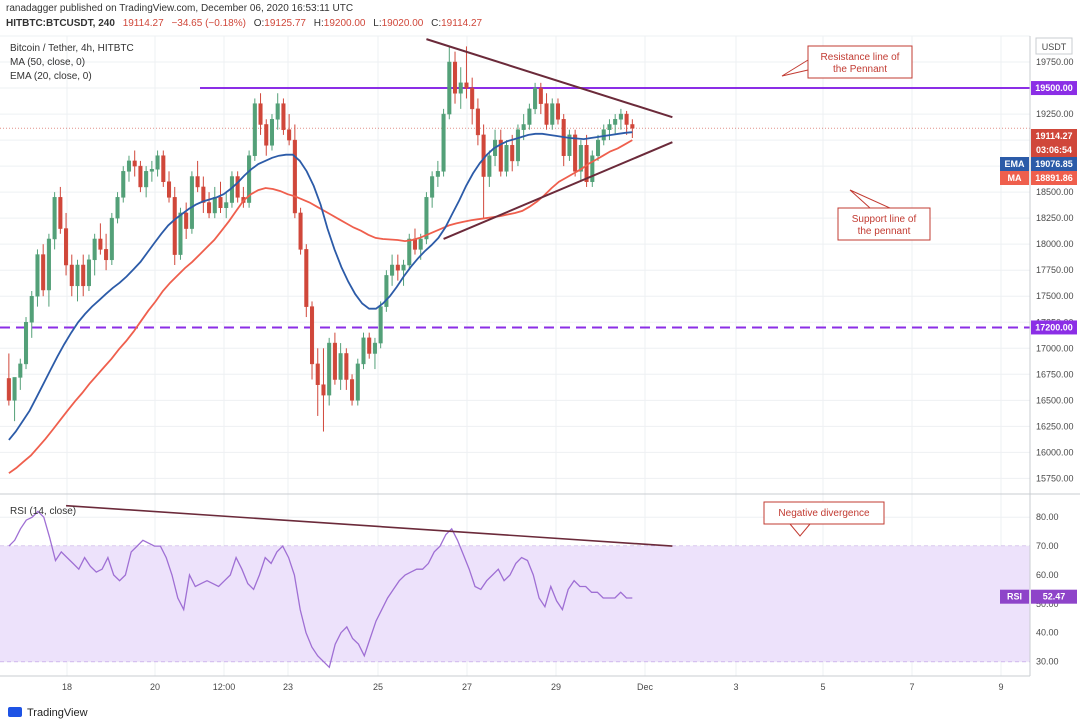 This screenshot has height=722, width=1080. What do you see at coordinates (884, 219) in the screenshot?
I see `support-callout-text: Support line of` at bounding box center [884, 219].